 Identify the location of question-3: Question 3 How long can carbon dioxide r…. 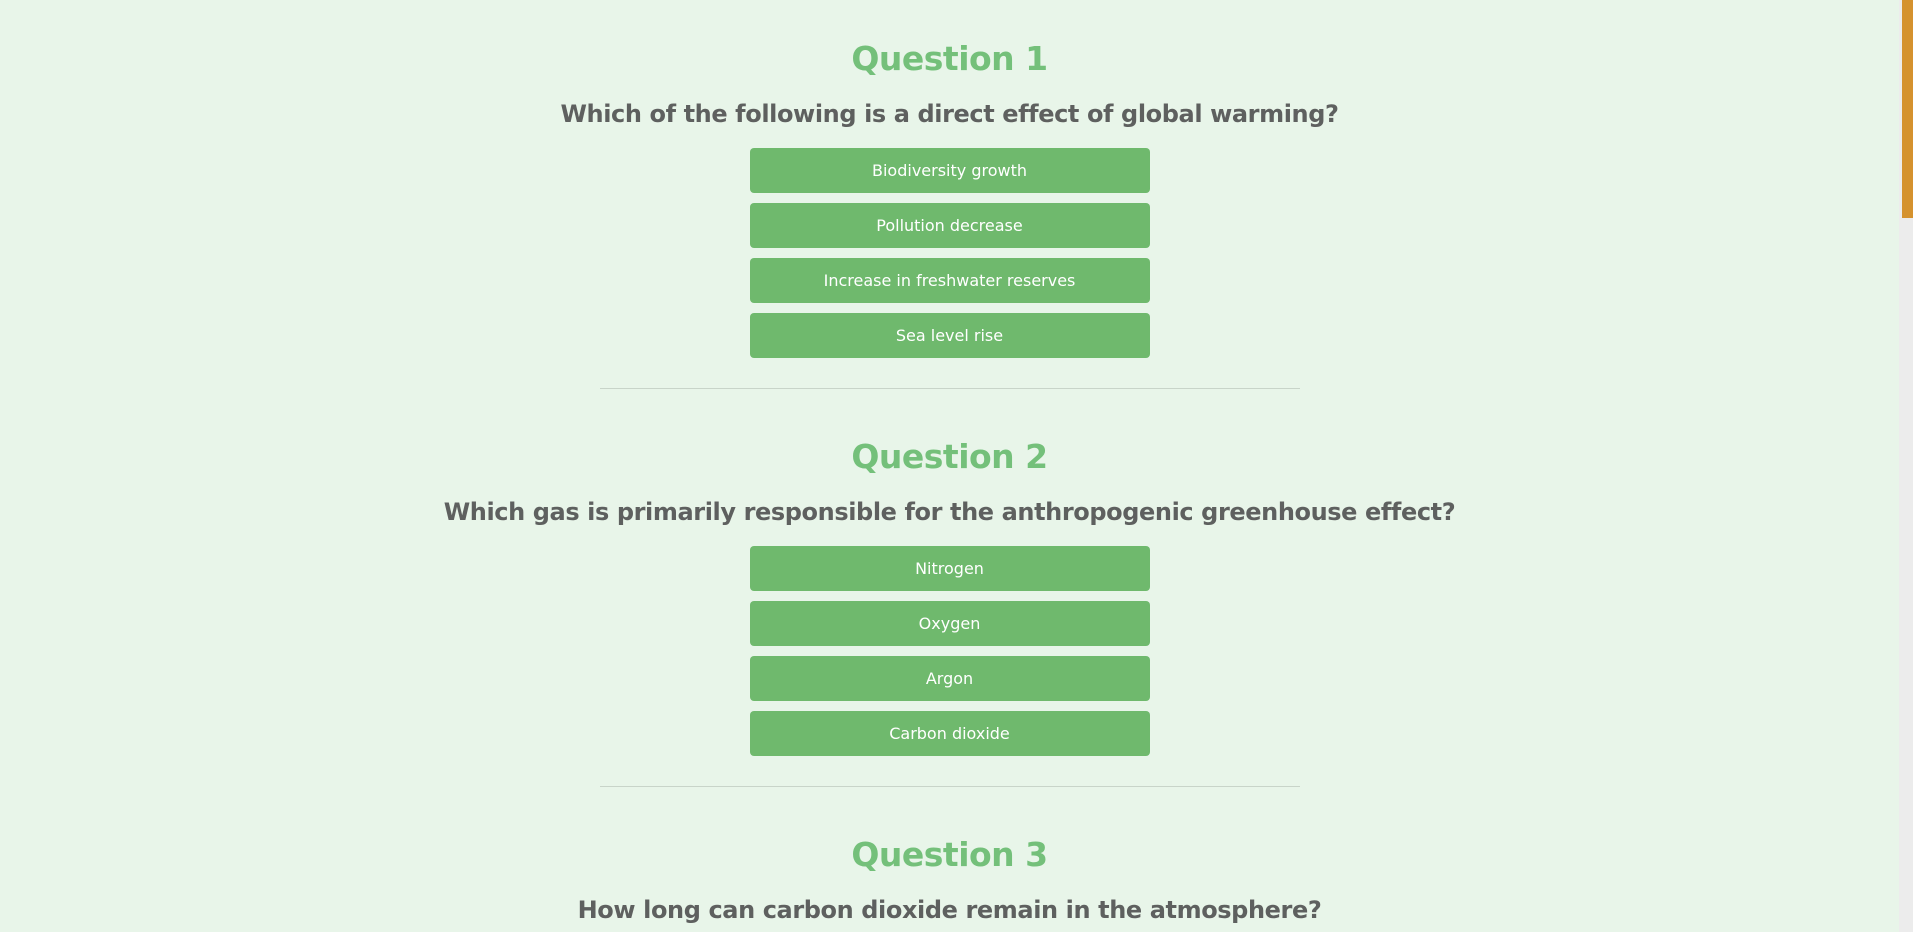
(949, 880).